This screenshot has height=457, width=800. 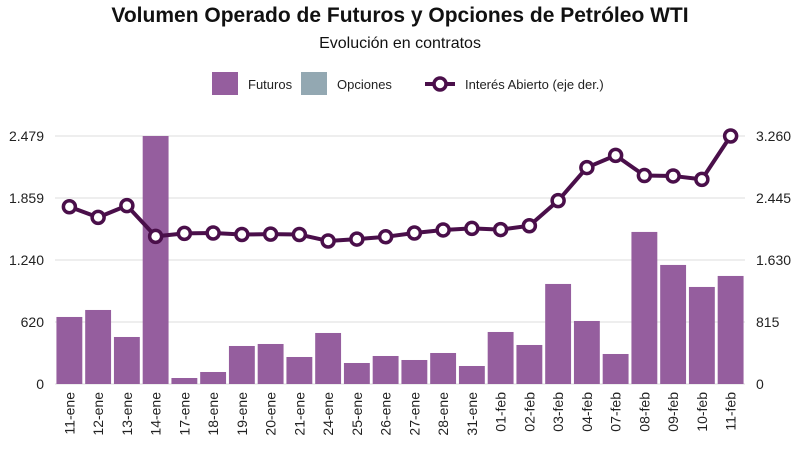 What do you see at coordinates (529, 412) in the screenshot?
I see `x-tick-label: 02-feb` at bounding box center [529, 412].